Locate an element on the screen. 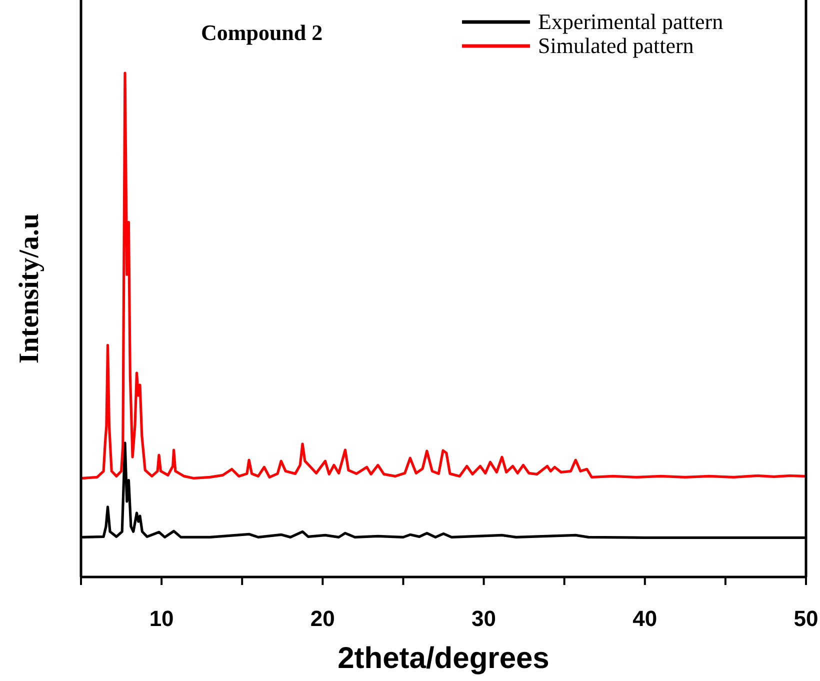  legend-label: Experimental pattern is located at coordinates (631, 21).